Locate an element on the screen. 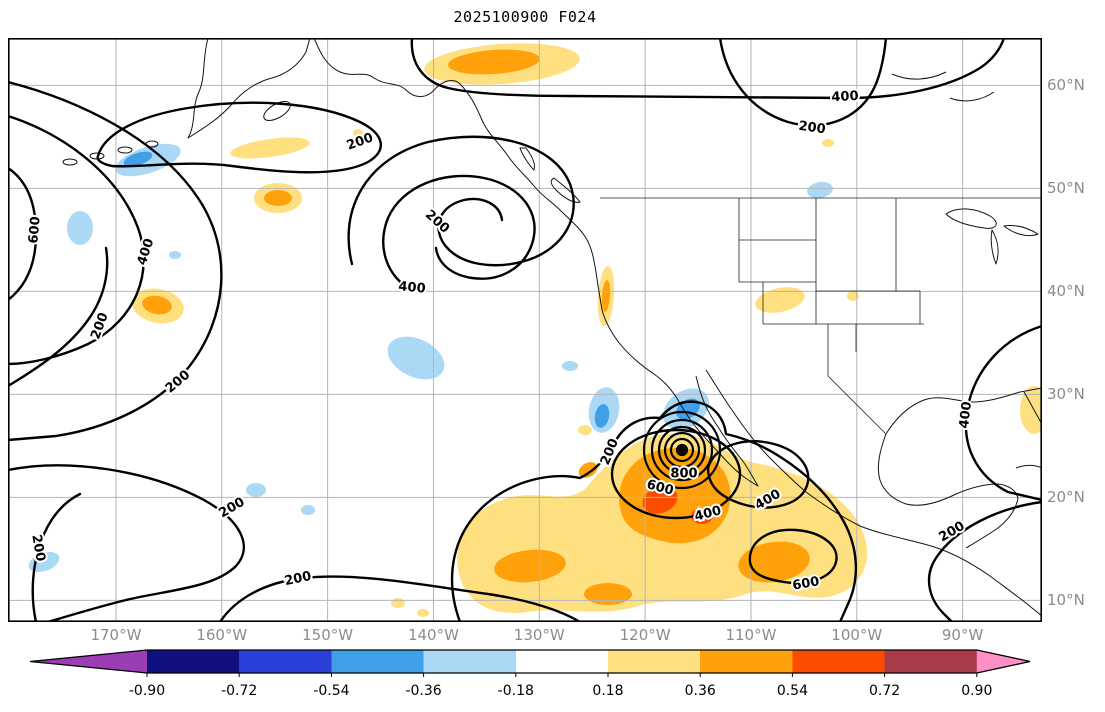 The width and height of the screenshot is (1105, 712). us-mexico-border is located at coordinates (857, 405).